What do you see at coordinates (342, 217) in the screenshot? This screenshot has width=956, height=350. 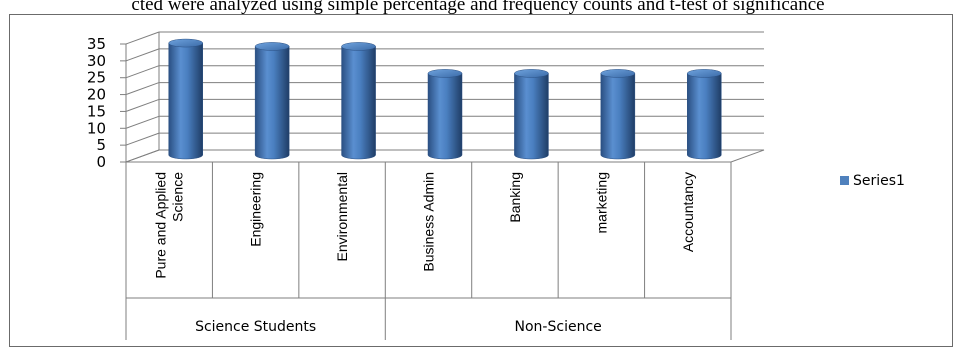 I see `x-tick-label: Environmental` at bounding box center [342, 217].